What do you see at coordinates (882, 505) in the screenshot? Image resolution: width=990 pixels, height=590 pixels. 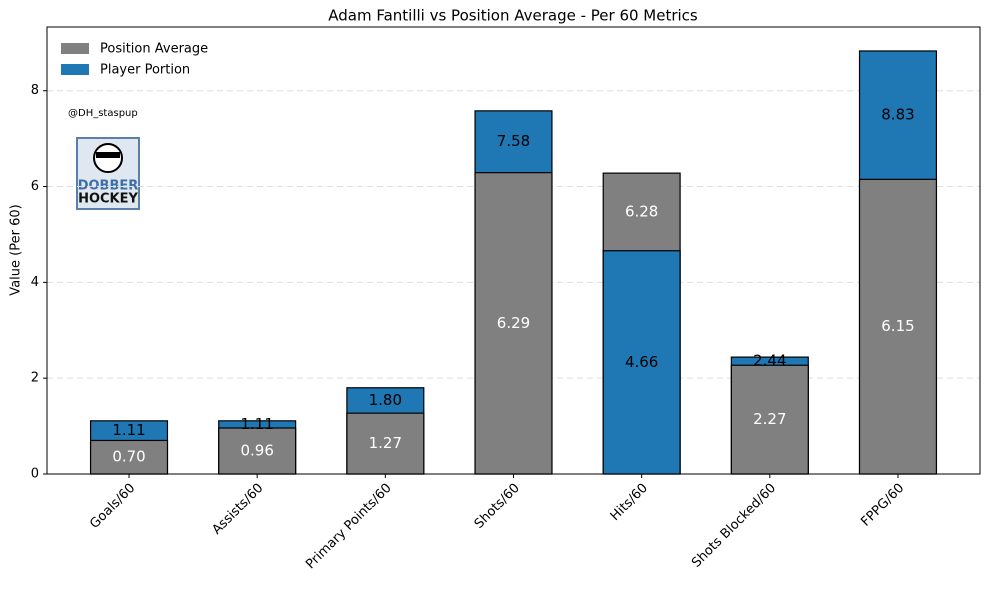 I see `x-tick-label: FPPG/60` at bounding box center [882, 505].